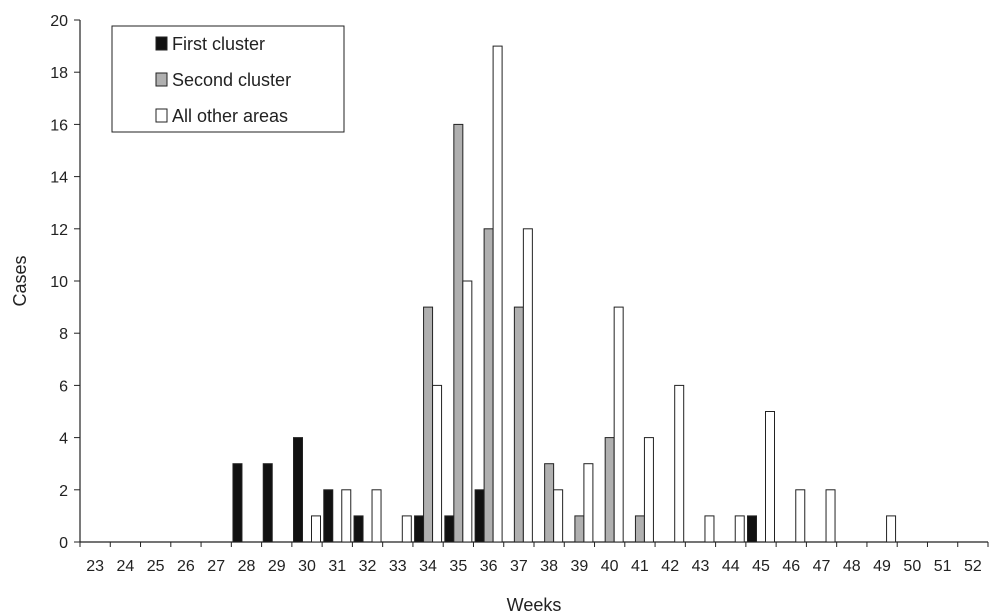 The height and width of the screenshot is (615, 996). Describe the element at coordinates (882, 566) in the screenshot. I see `x-tick-label: 49` at that location.